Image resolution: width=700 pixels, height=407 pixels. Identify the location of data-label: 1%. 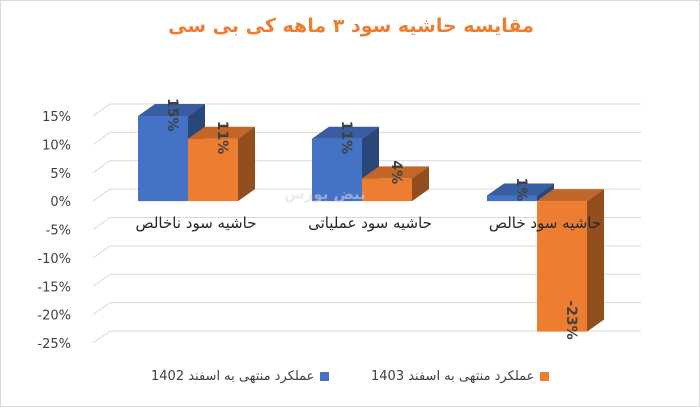
(521, 189).